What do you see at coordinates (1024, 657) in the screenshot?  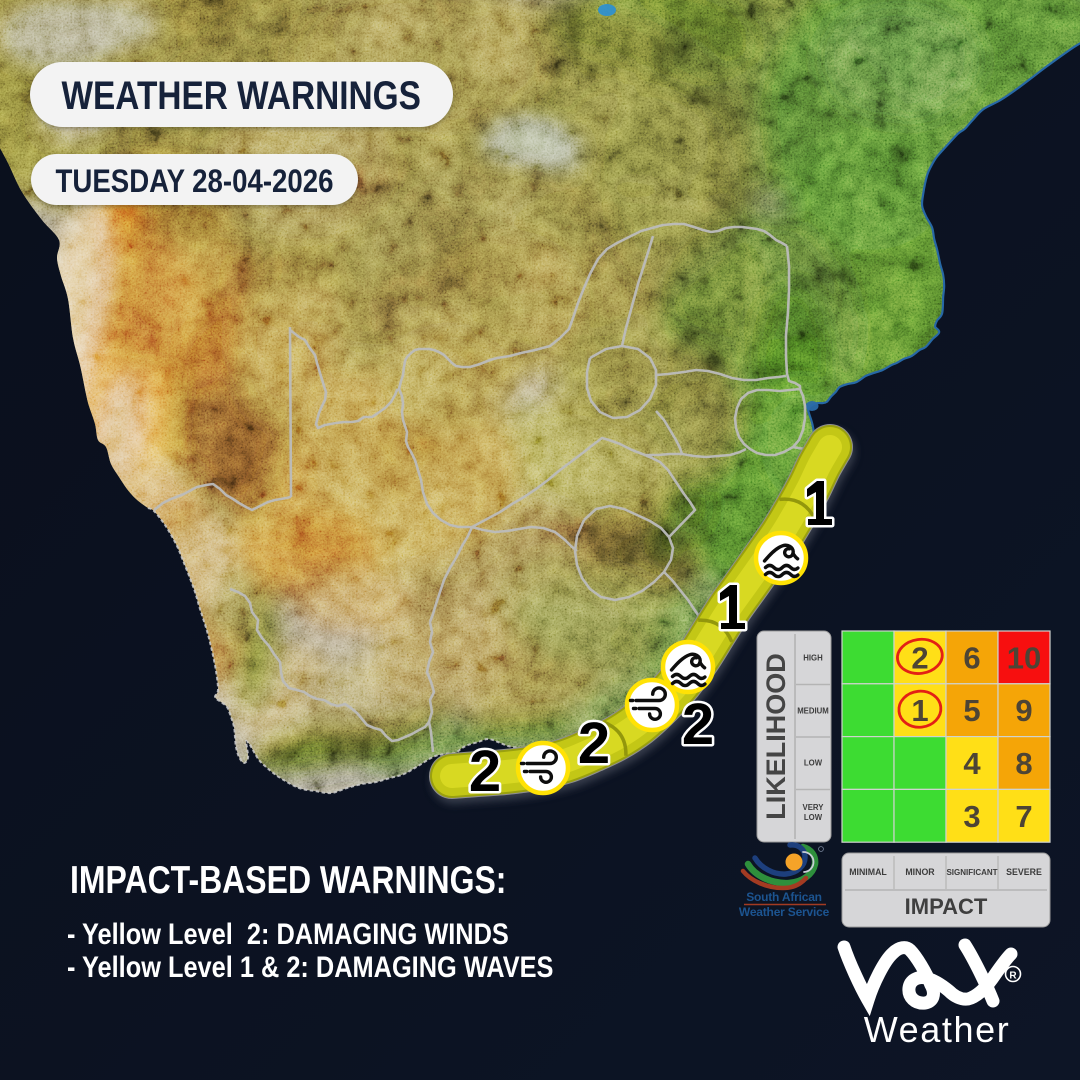 I see `svg-text: 10` at bounding box center [1024, 657].